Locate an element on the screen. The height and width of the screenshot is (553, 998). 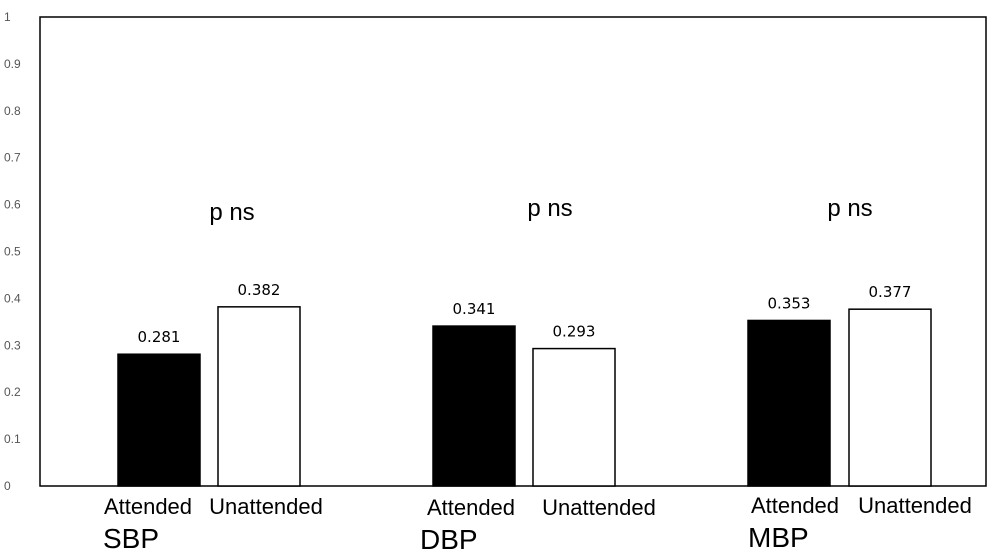
data-label: 0.341 is located at coordinates (474, 309).